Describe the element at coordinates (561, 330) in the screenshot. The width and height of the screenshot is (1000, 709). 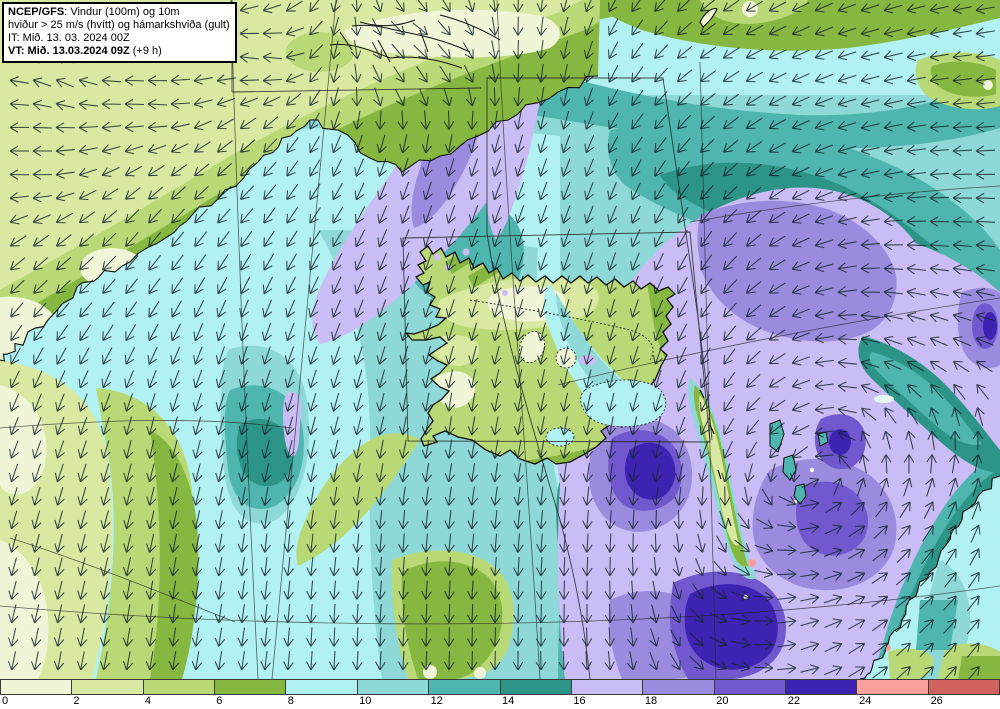
I see `highland-boundary-dotted` at that location.